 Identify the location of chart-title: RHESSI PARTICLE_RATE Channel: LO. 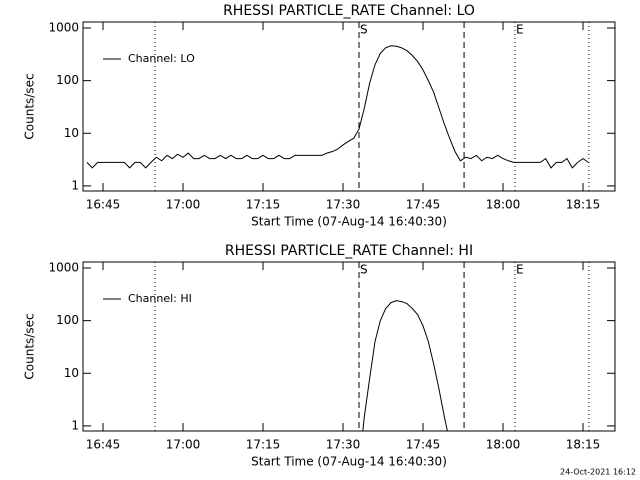
(349, 11).